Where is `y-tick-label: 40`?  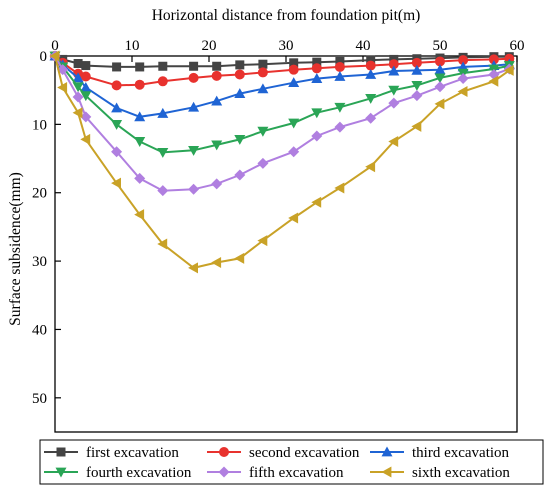 y-tick-label: 40 is located at coordinates (39, 330).